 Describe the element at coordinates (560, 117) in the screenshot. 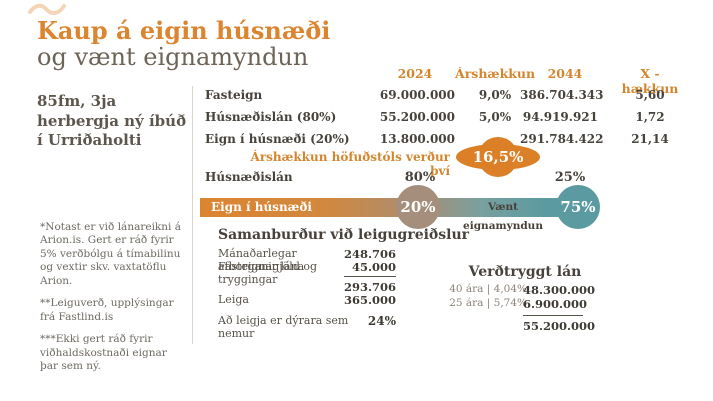

I see `value-2044: 94.919.921` at that location.